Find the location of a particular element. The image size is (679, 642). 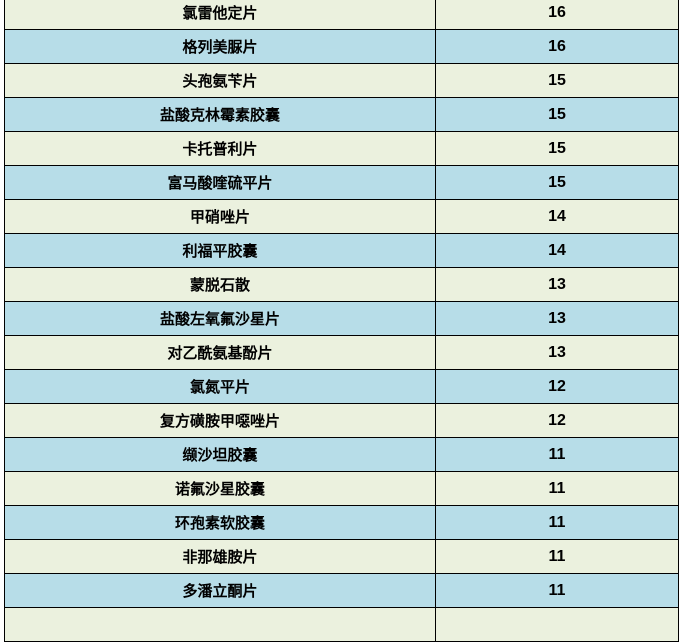

table-row: 利福平胶囊 14 is located at coordinates (341, 250).